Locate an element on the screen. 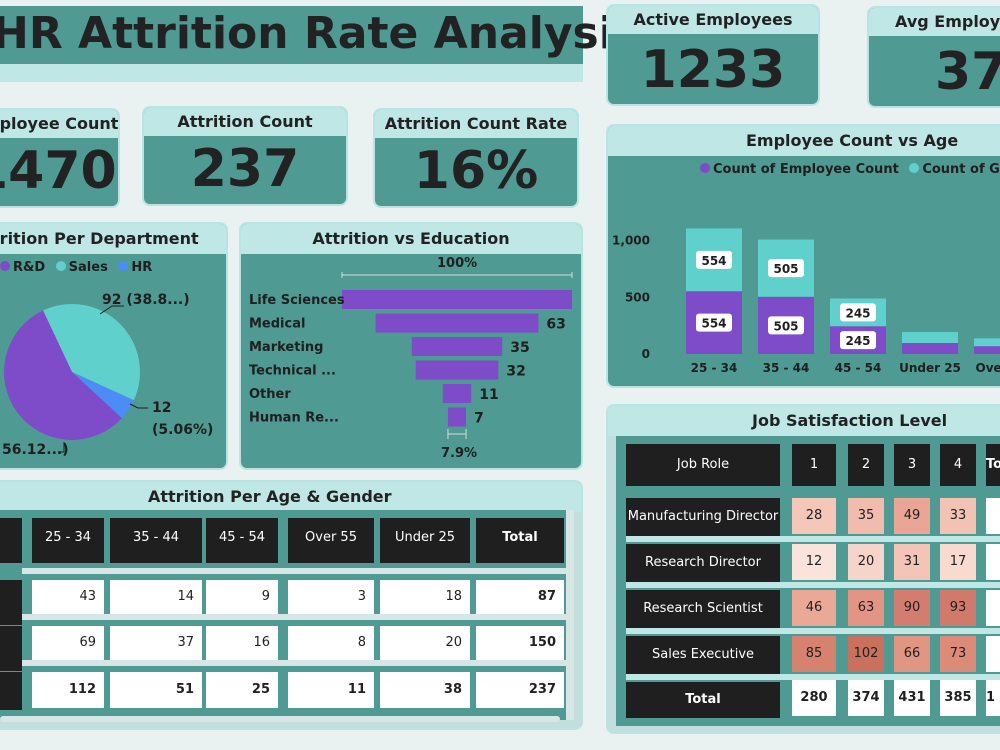 The image size is (1000, 750). job-role-cell: Manufacturing Director is located at coordinates (703, 517).